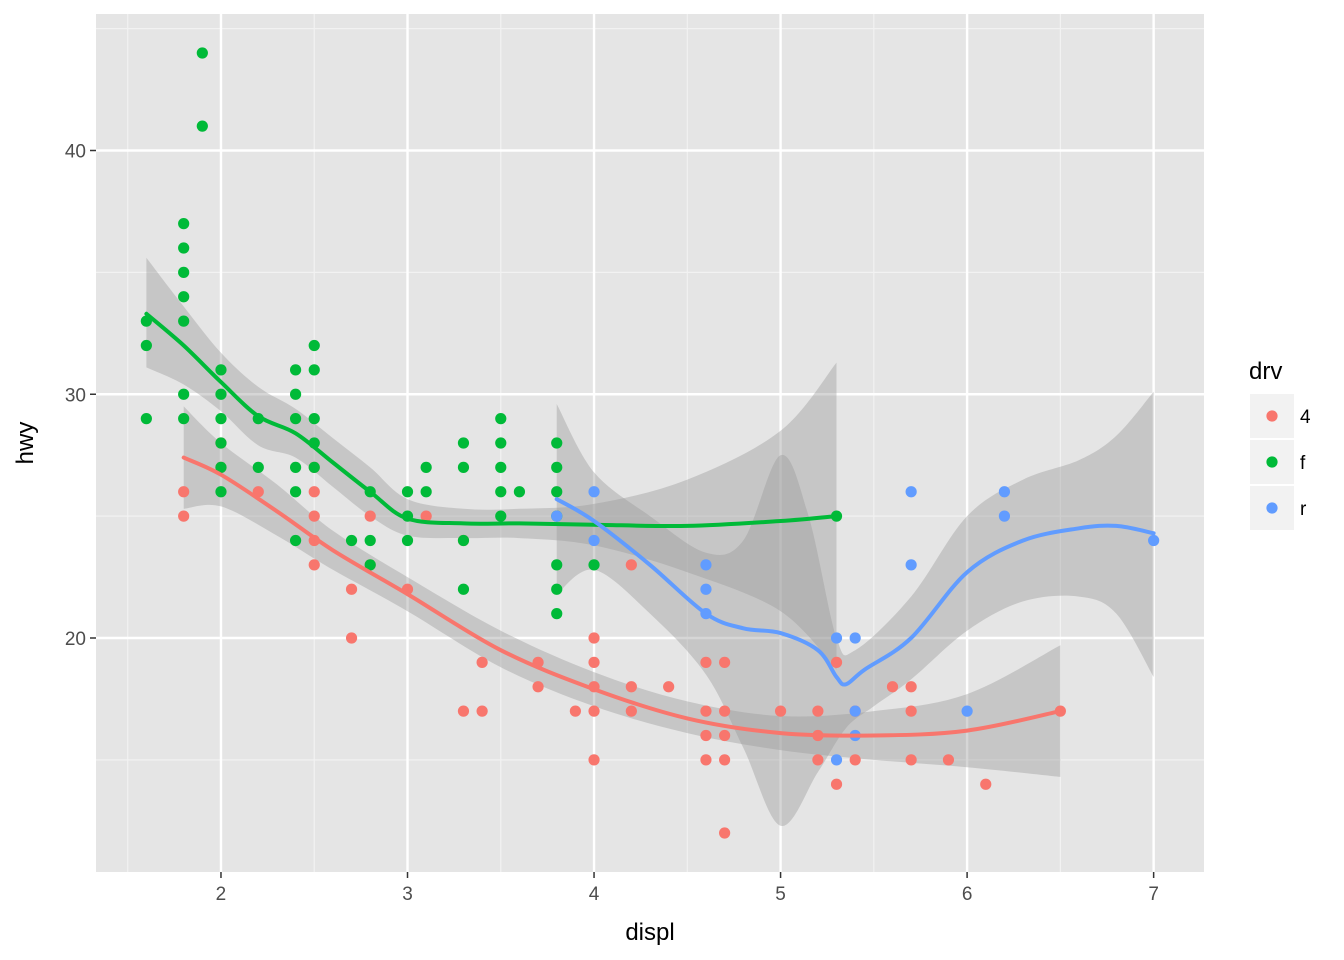  What do you see at coordinates (855, 592) in the screenshot?
I see `smooth-line-r` at bounding box center [855, 592].